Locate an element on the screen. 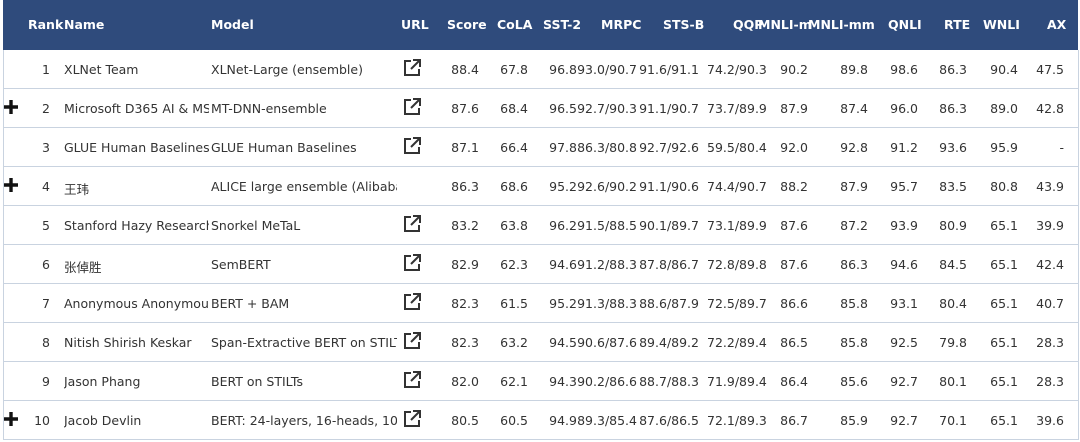  cell: 86.7 is located at coordinates (794, 420).